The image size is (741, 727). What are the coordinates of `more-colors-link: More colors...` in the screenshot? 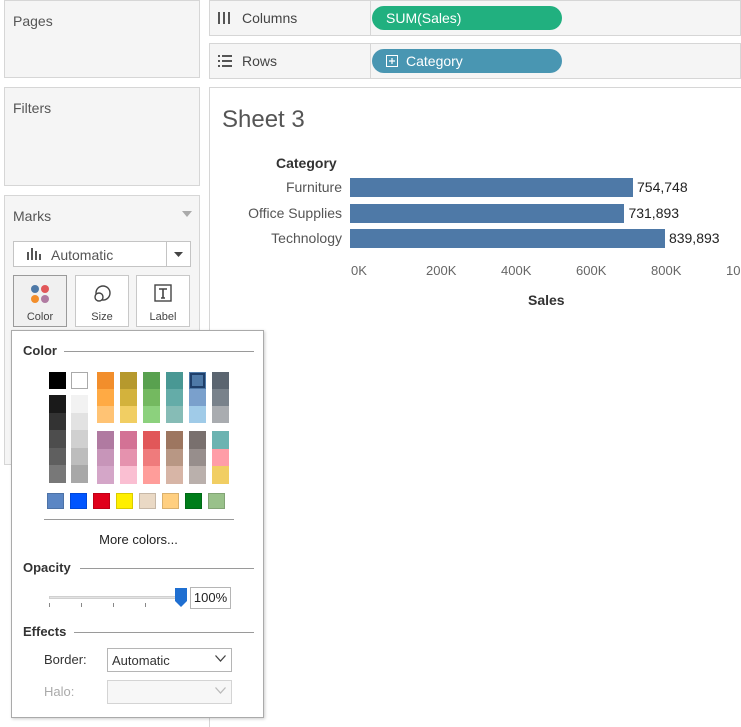 It's located at (138, 539).